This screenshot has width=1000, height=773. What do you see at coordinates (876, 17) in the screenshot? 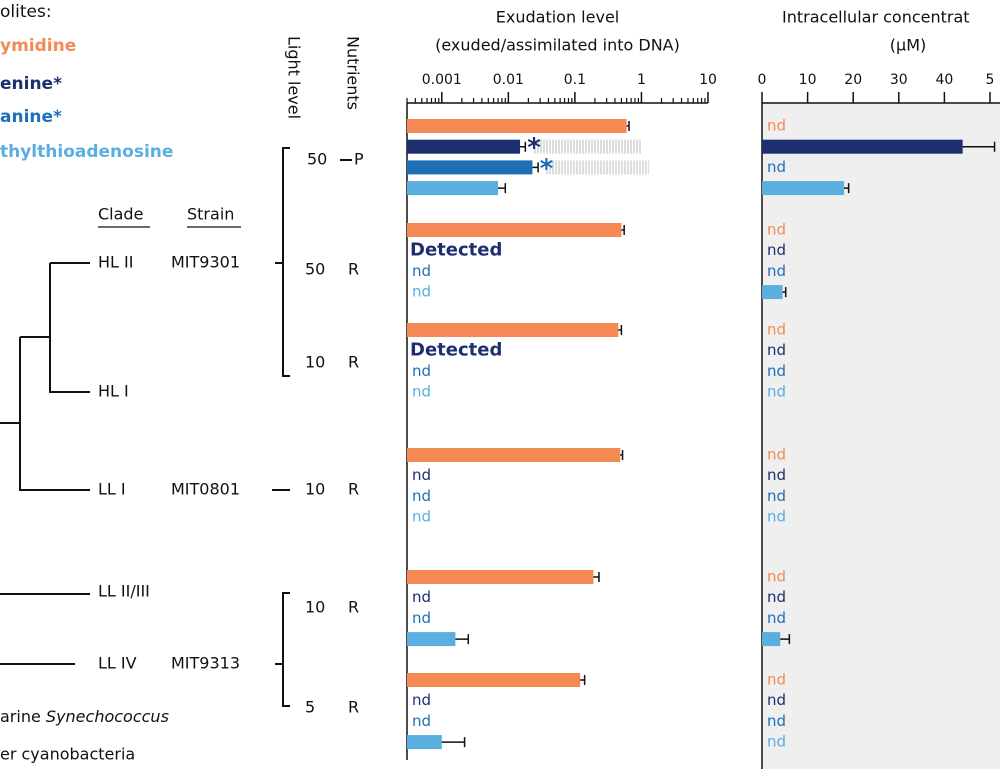
I see `chart-title: Intracellular concentrat` at bounding box center [876, 17].